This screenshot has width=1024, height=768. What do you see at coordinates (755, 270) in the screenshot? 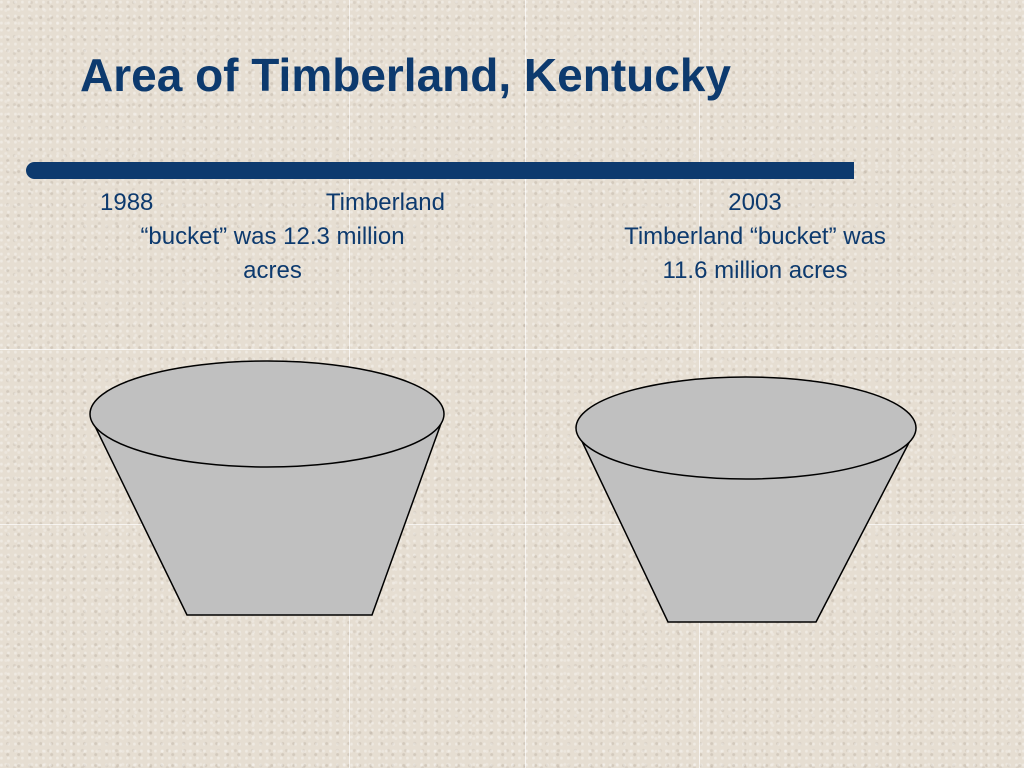
I see `caption-text: 11.6 million acres` at bounding box center [755, 270].